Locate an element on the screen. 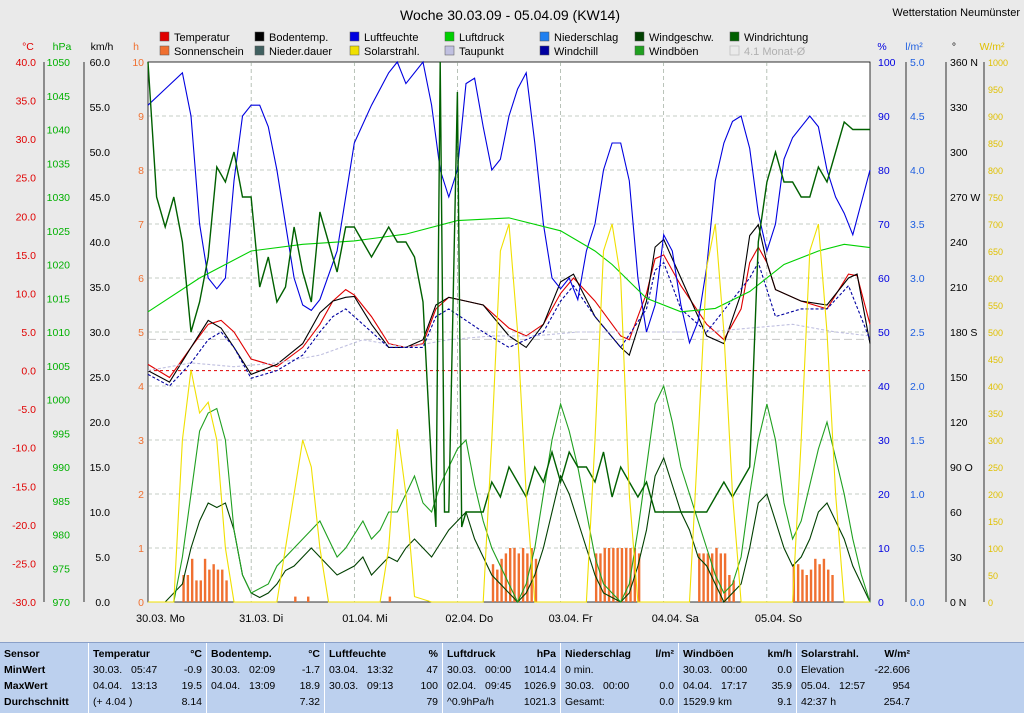  axis-tick-rain: 3.5 is located at coordinates (917, 225).